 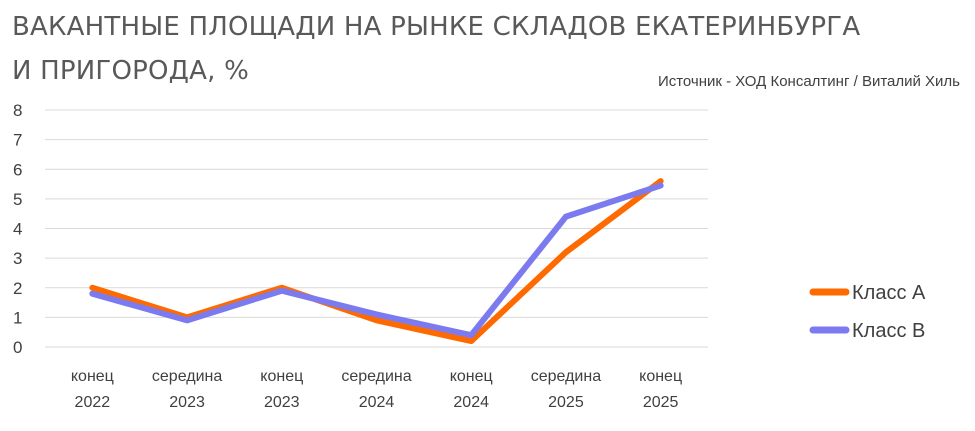 What do you see at coordinates (17, 317) in the screenshot?
I see `y-tick-label: 1` at bounding box center [17, 317].